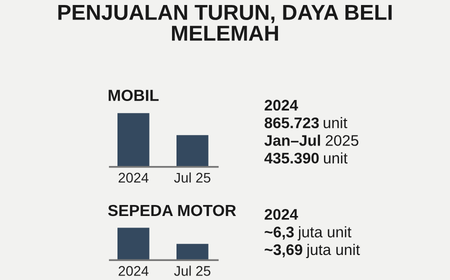 This screenshot has width=450, height=280. Describe the element at coordinates (306, 122) in the screenshot. I see `text: 865.723 unit` at that location.